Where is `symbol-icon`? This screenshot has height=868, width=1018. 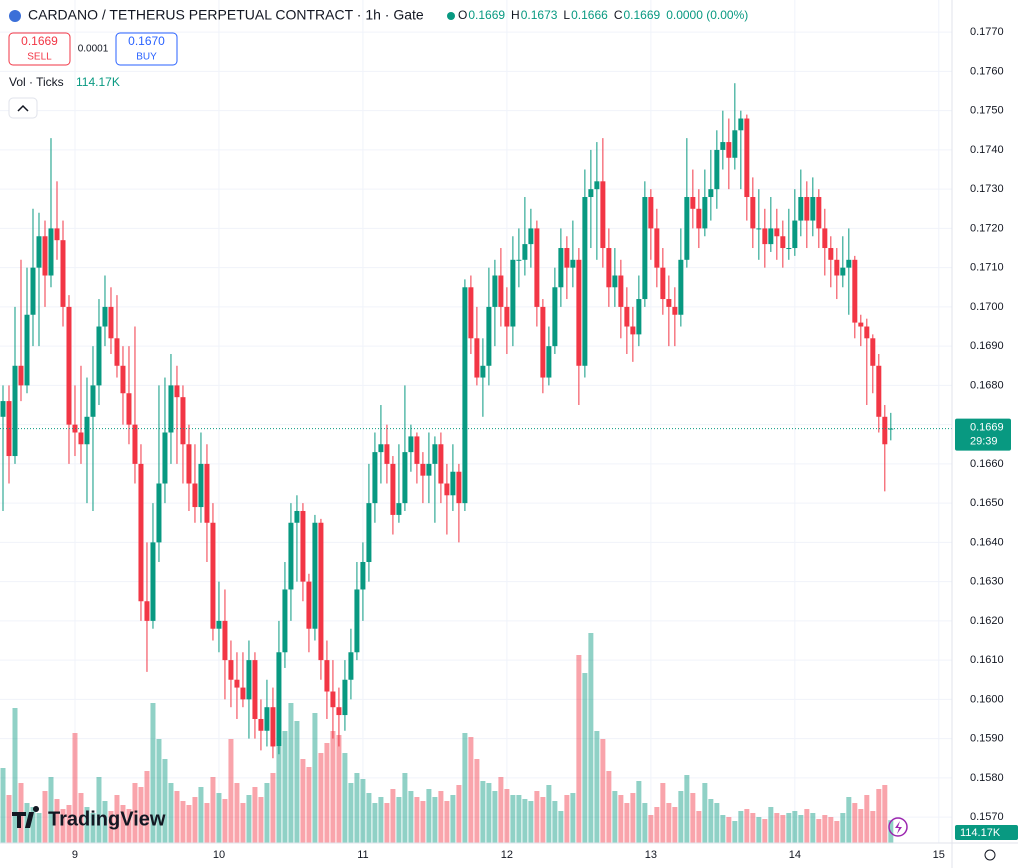
symbol-icon is located at coordinates (15, 16).